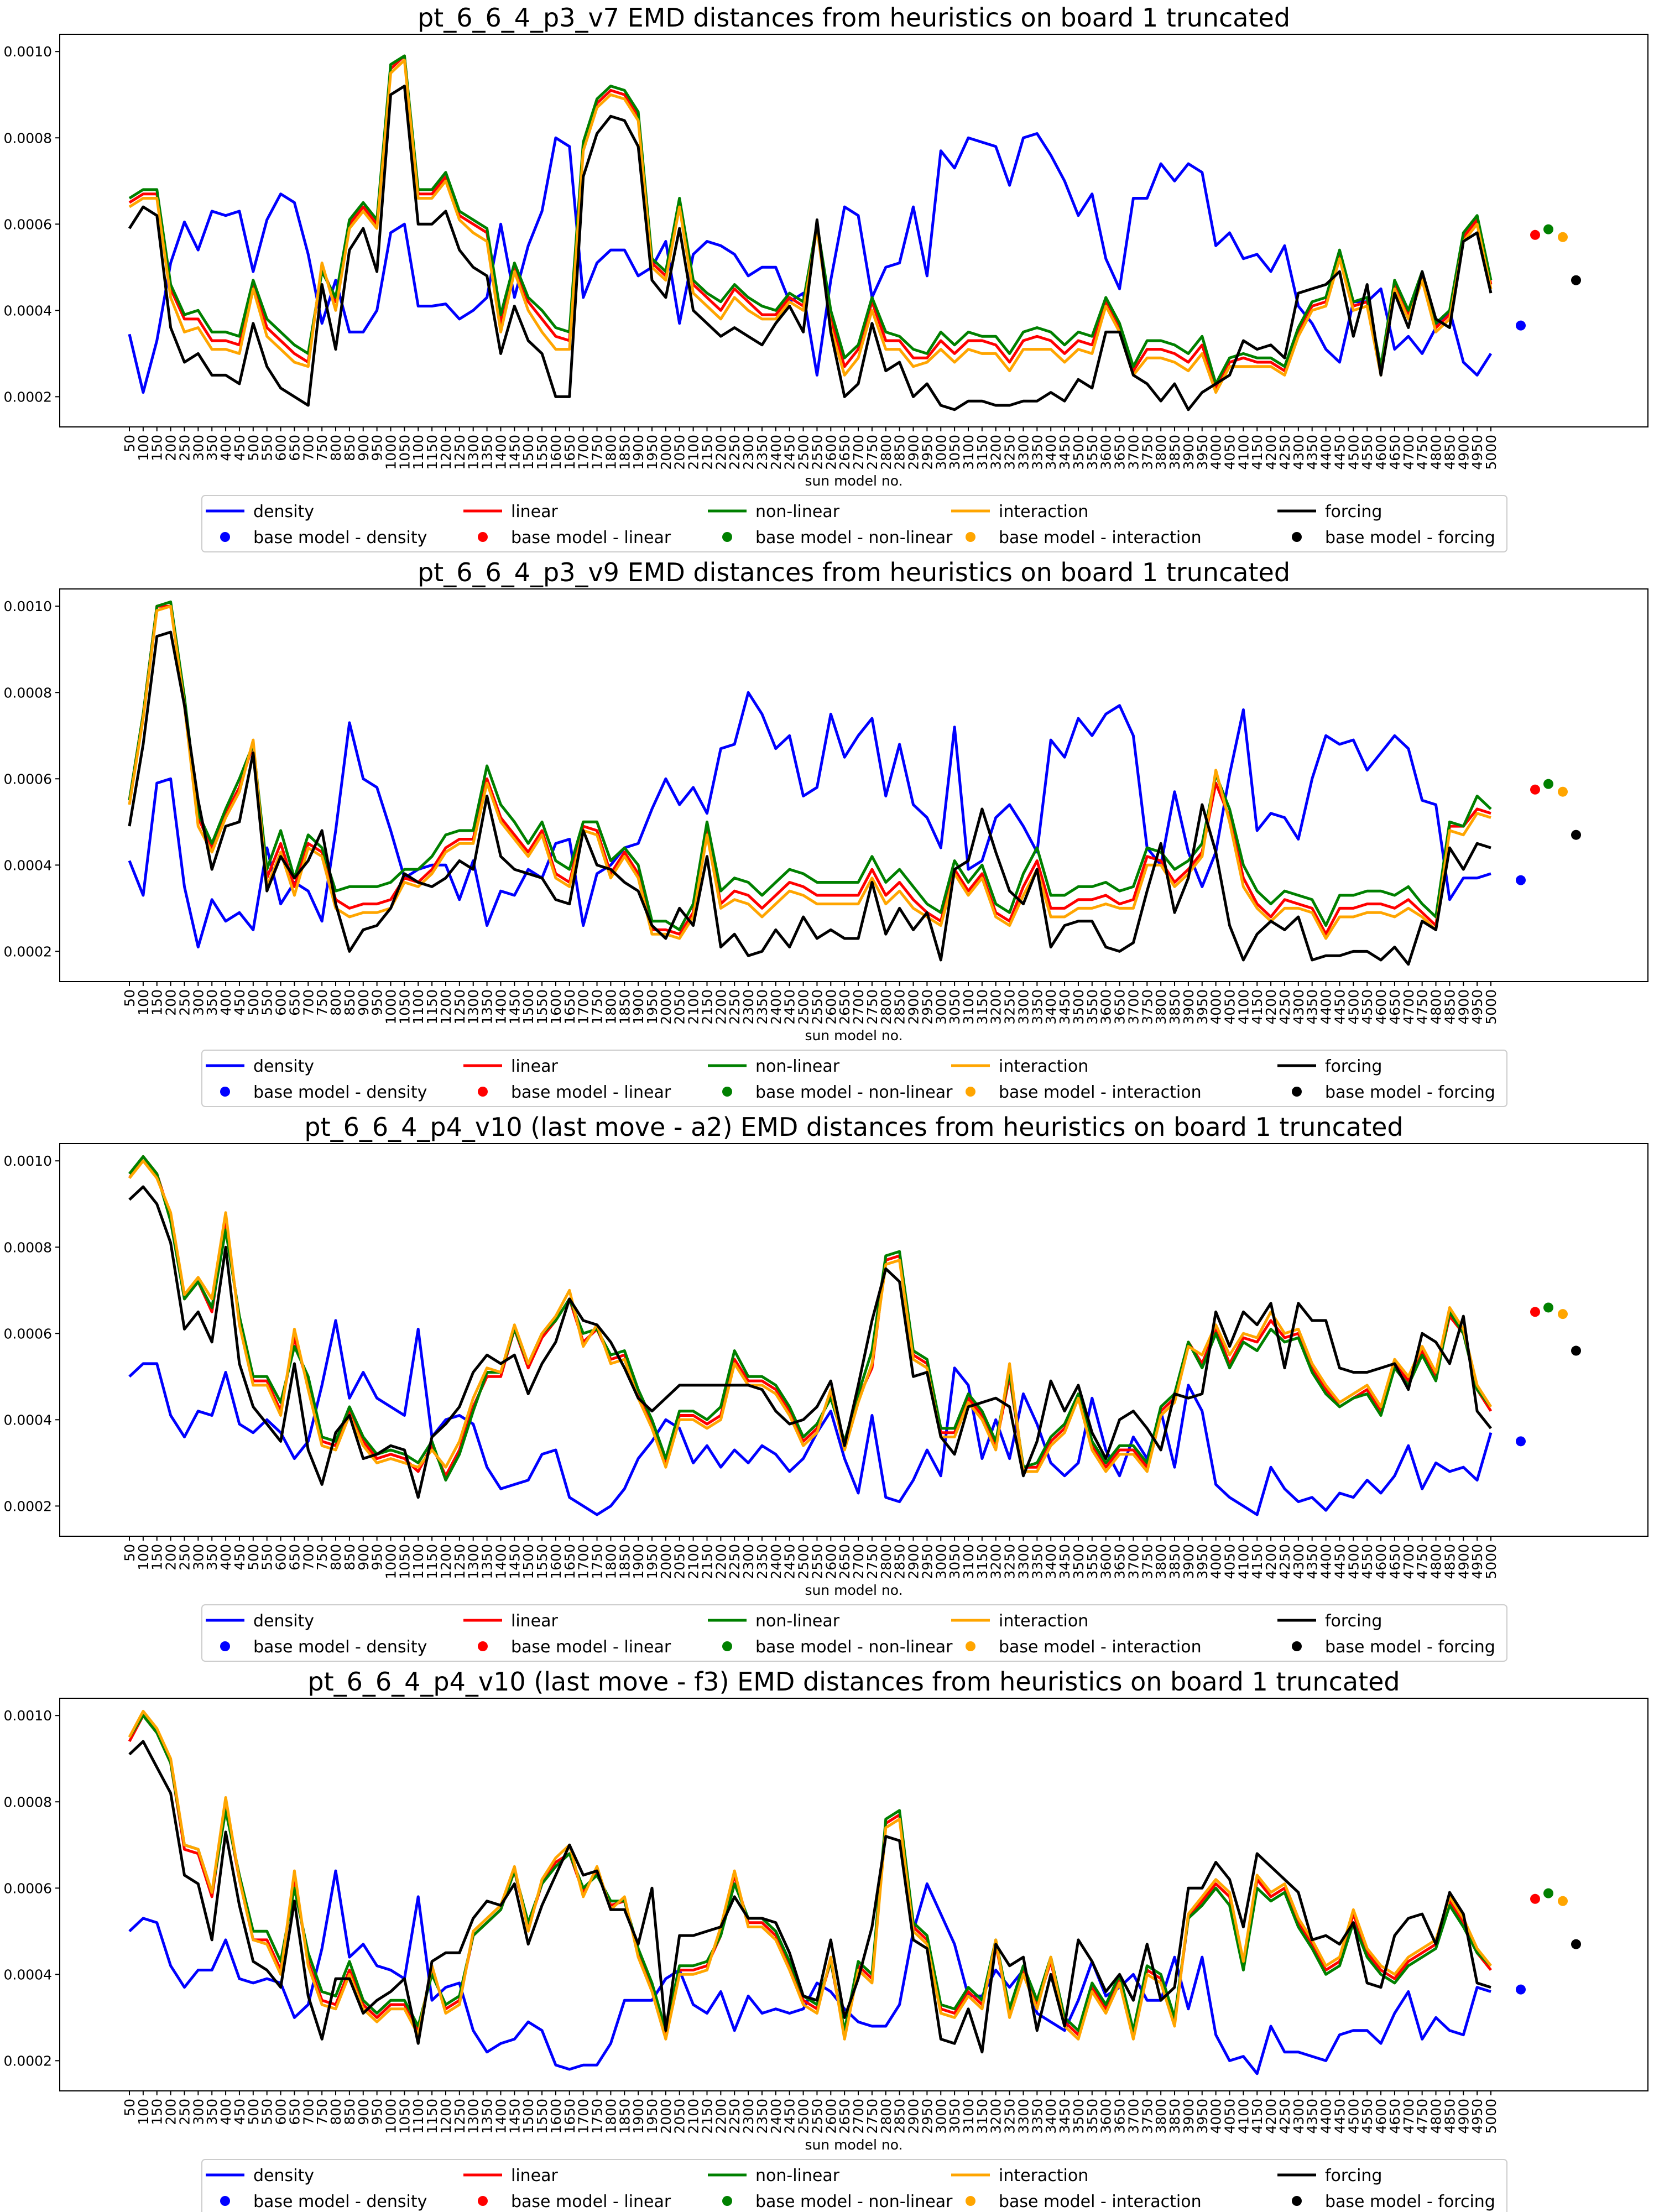 This screenshot has height=2212, width=1659. I want to click on x-tick-label: 4100, so click(1243, 452).